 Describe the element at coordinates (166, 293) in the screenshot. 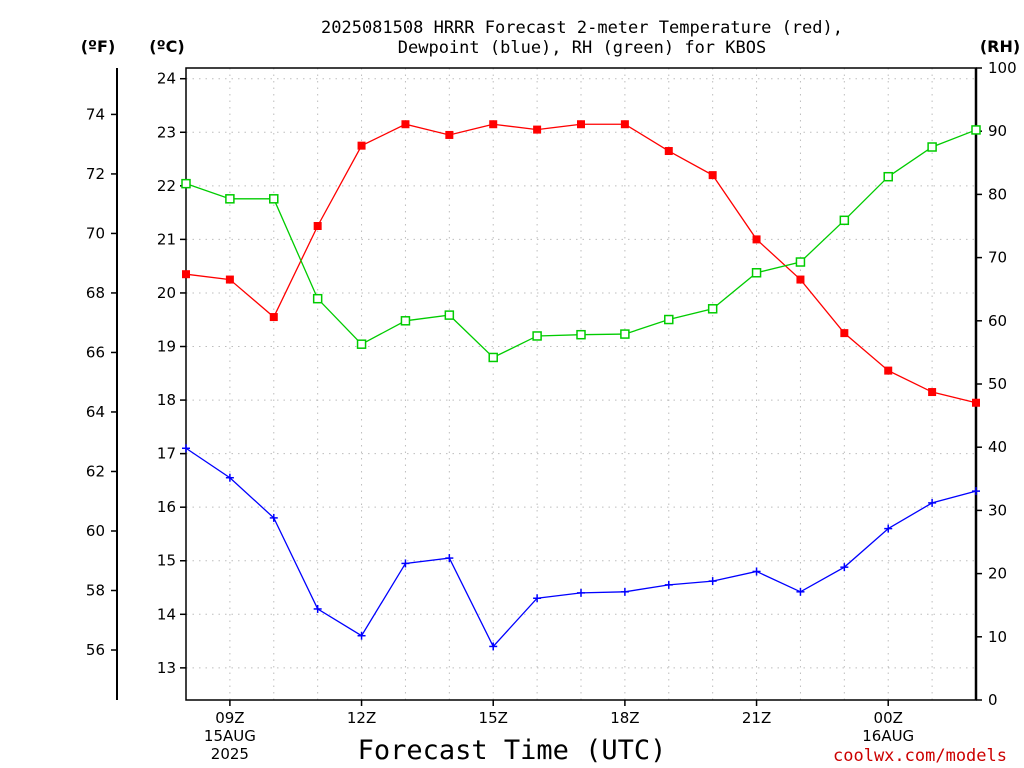

I see `celsius-tick-label: 20` at that location.